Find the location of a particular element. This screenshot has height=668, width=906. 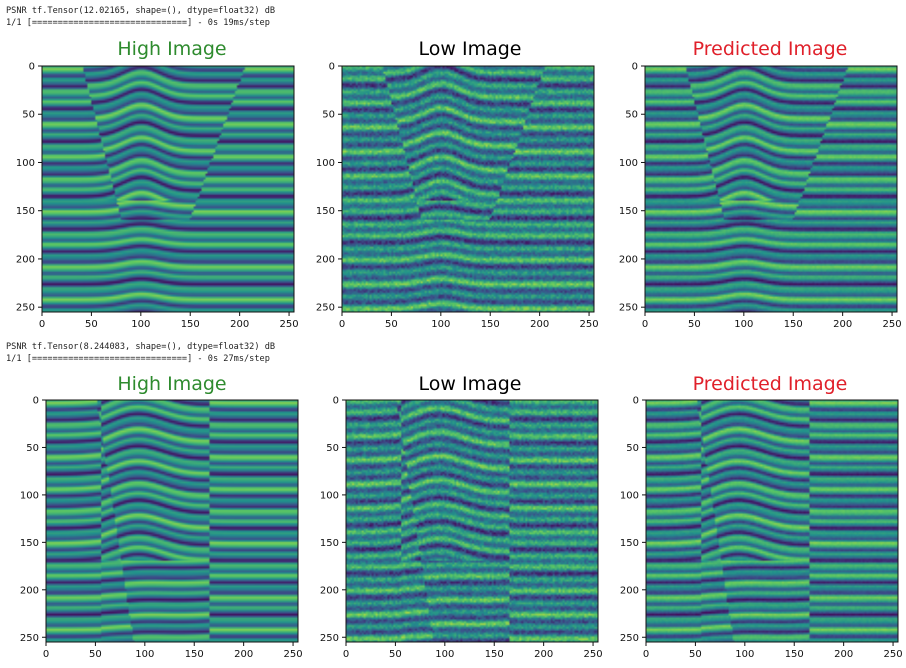

plot-low-row1: 0 50 100 150 200 250 0 50 100 150 200 250 is located at coordinates (457, 196).